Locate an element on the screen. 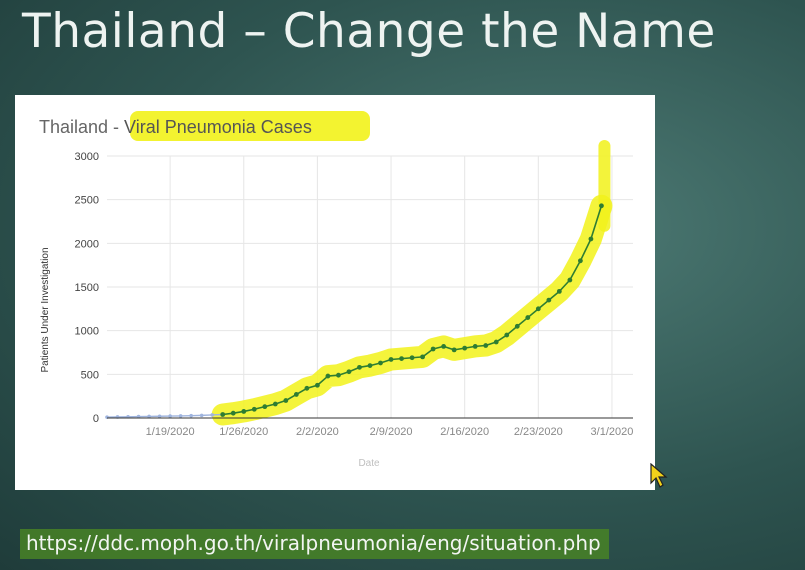  x-tick-label: 2/9/2020 is located at coordinates (391, 432).